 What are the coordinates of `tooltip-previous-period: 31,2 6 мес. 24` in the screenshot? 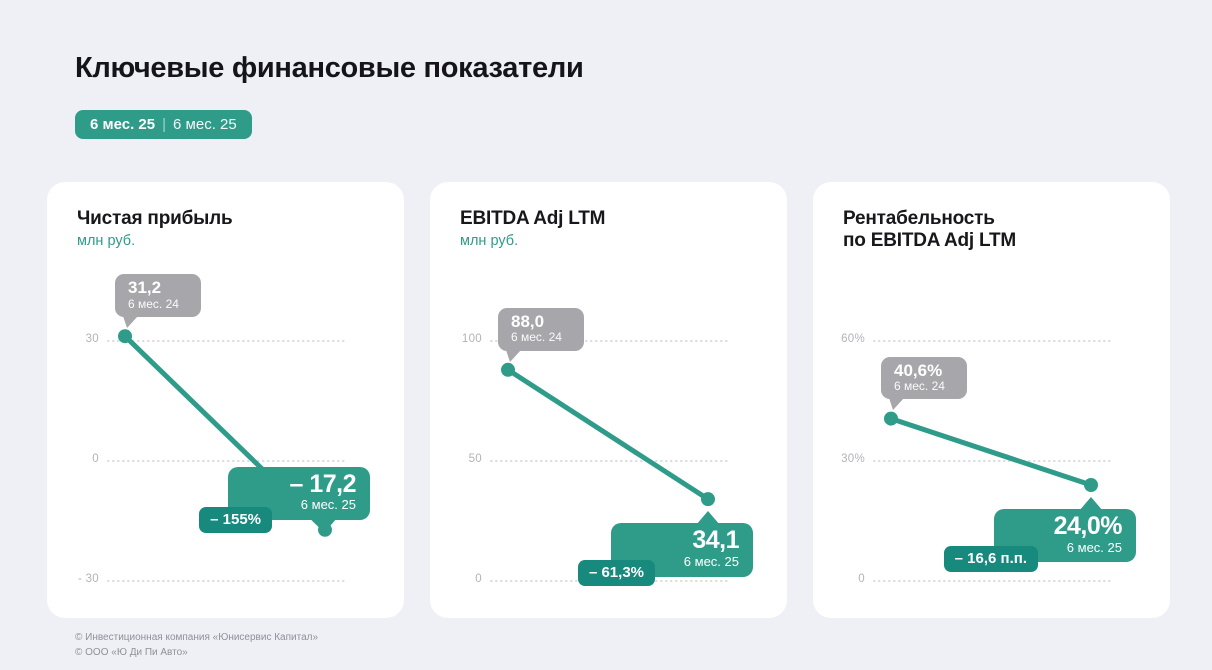 It's located at (158, 301).